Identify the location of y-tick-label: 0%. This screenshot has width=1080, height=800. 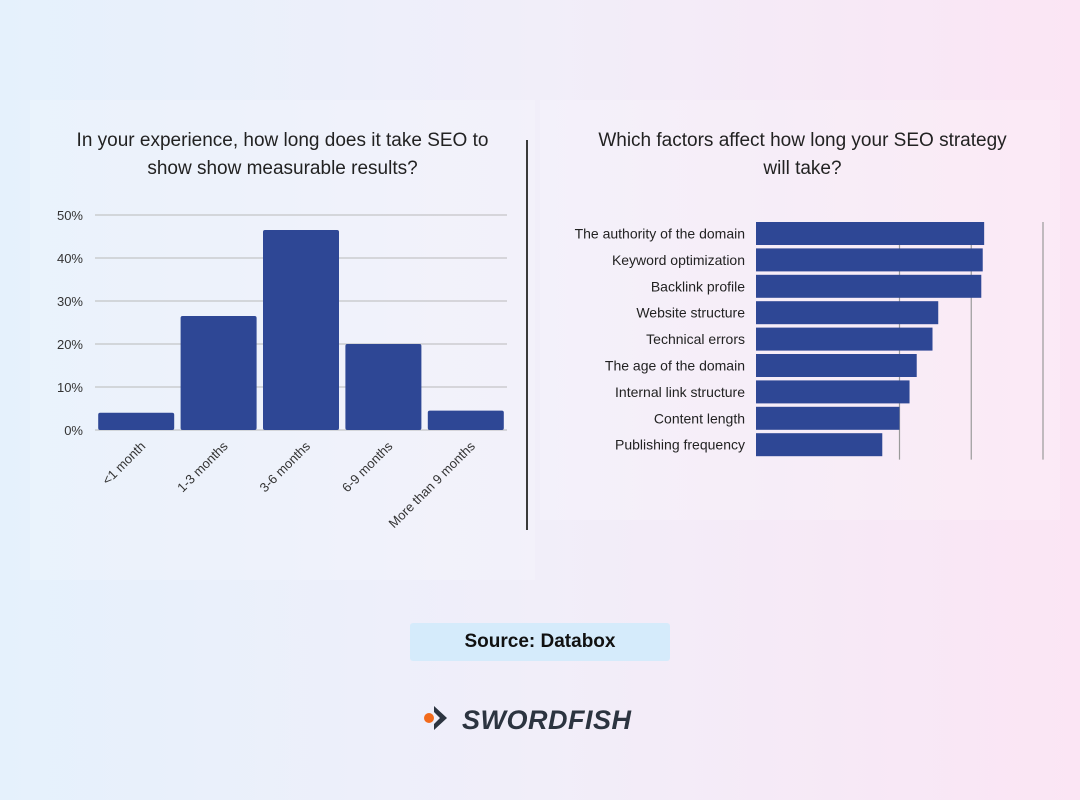
(73, 430).